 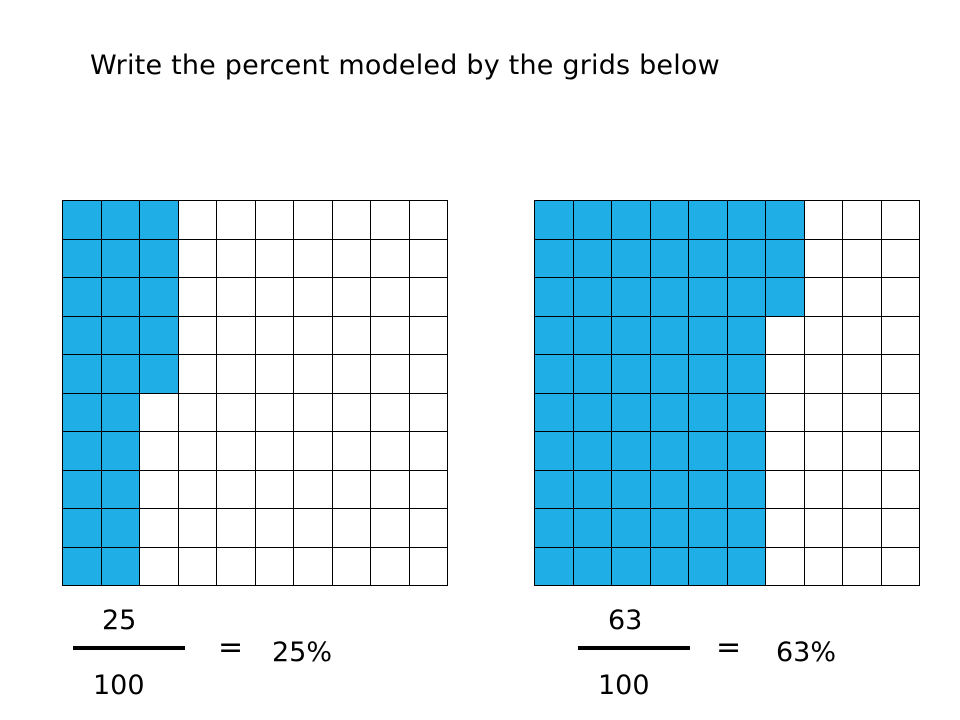 I want to click on fraction-denominator-left: 100, so click(x=119, y=685).